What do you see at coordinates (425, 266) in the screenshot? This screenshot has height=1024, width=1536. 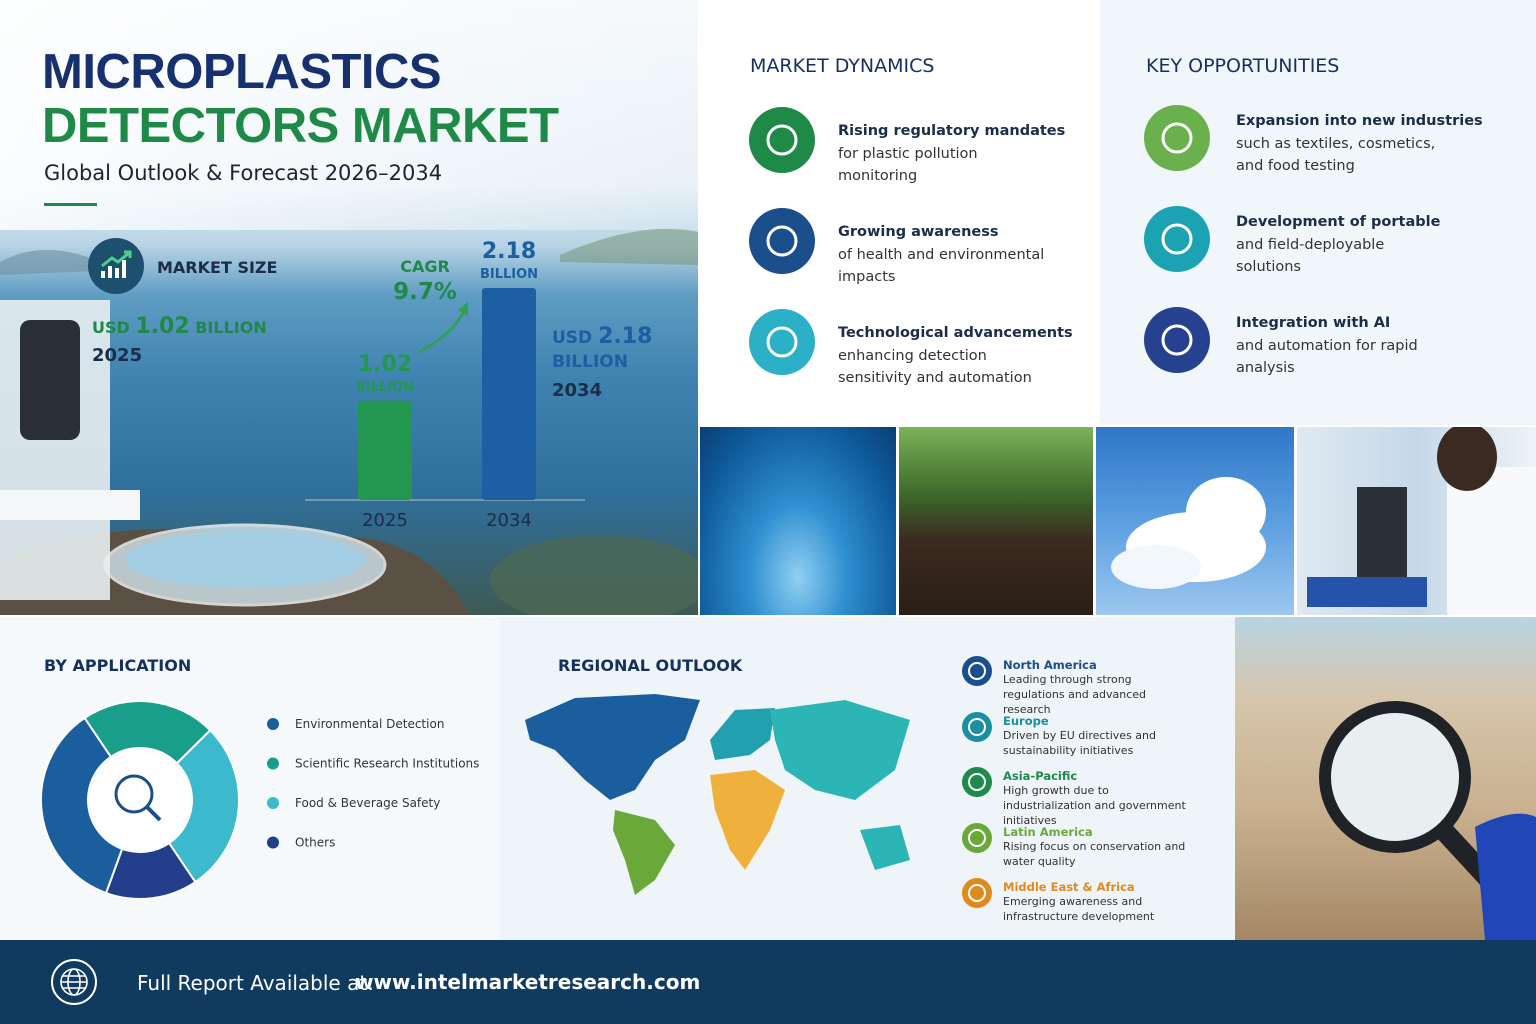 I see `annotation-label: CAGR` at bounding box center [425, 266].